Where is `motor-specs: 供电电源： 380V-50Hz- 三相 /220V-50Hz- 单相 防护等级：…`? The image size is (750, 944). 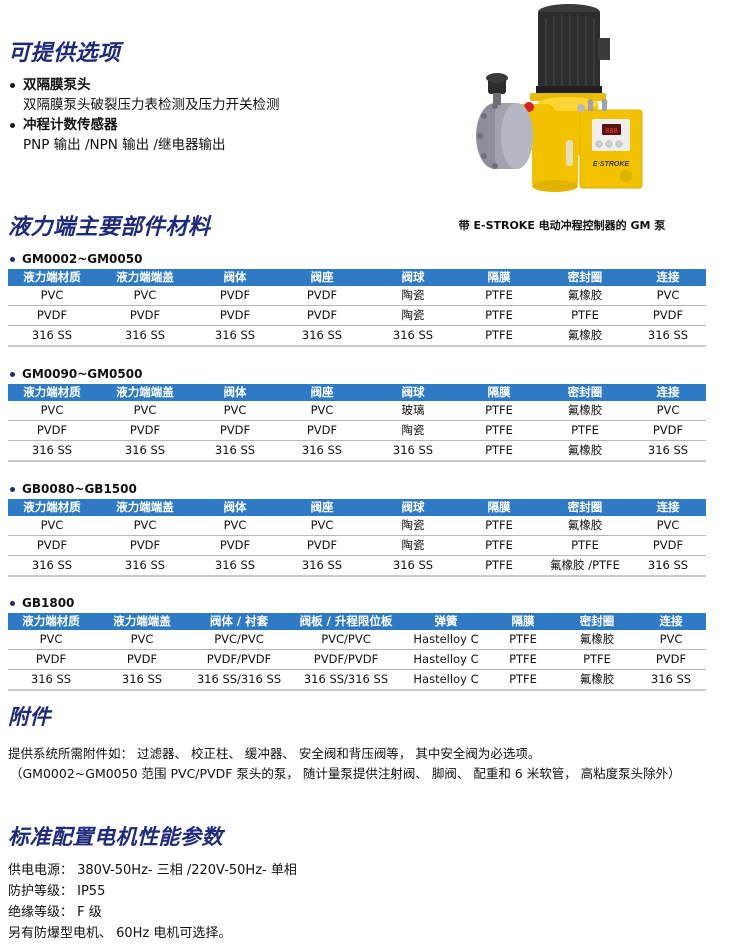 motor-specs: 供电电源： 380V-50Hz- 三相 /220V-50Hz- 单相 防护等级：… is located at coordinates (258, 902).